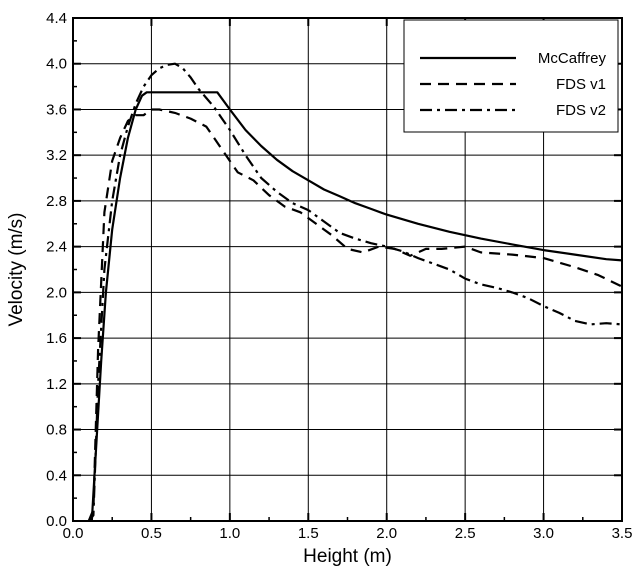 This screenshot has width=643, height=571. What do you see at coordinates (229, 533) in the screenshot?
I see `x-tick-label: 1.0` at bounding box center [229, 533].